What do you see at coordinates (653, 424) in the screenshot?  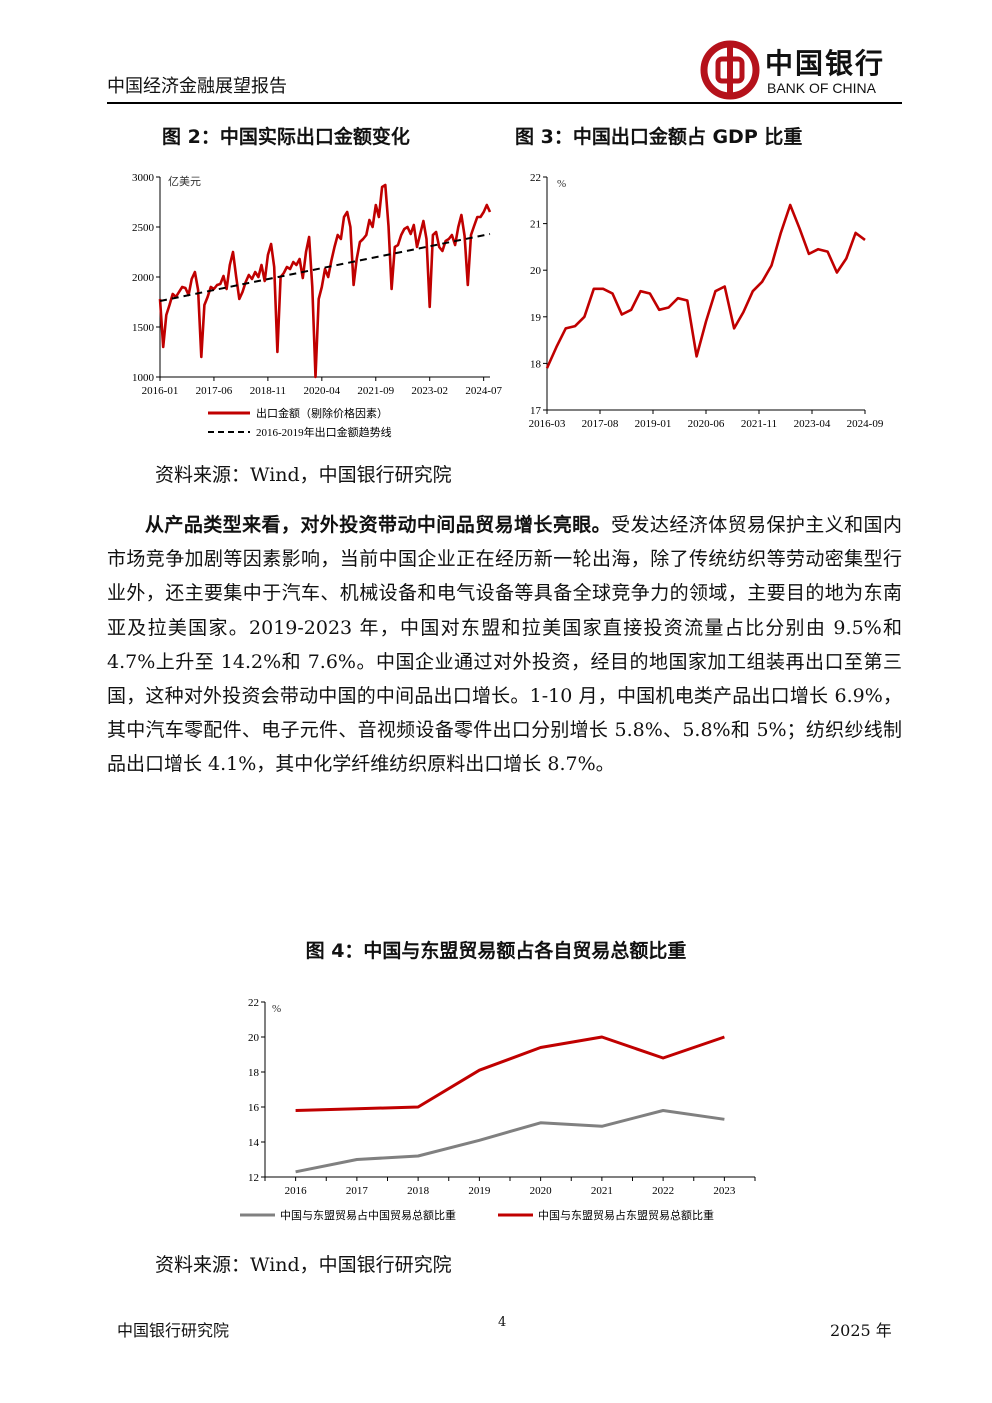 I see `figure3-x-tick-label: 2019-01` at bounding box center [653, 424].